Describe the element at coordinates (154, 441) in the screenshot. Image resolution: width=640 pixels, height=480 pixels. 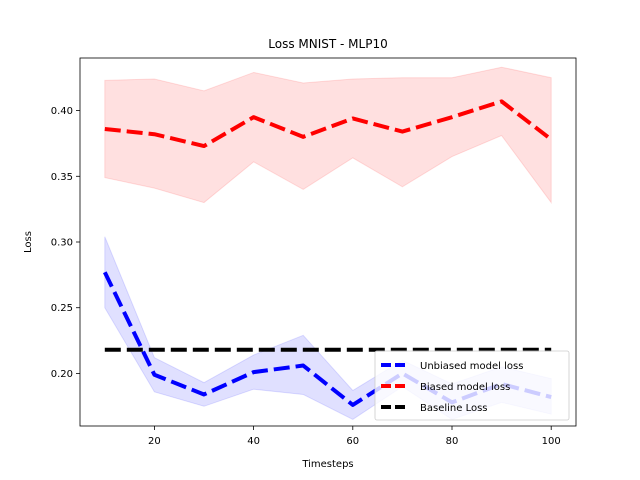
I see `x-tick-label: 20` at that location.